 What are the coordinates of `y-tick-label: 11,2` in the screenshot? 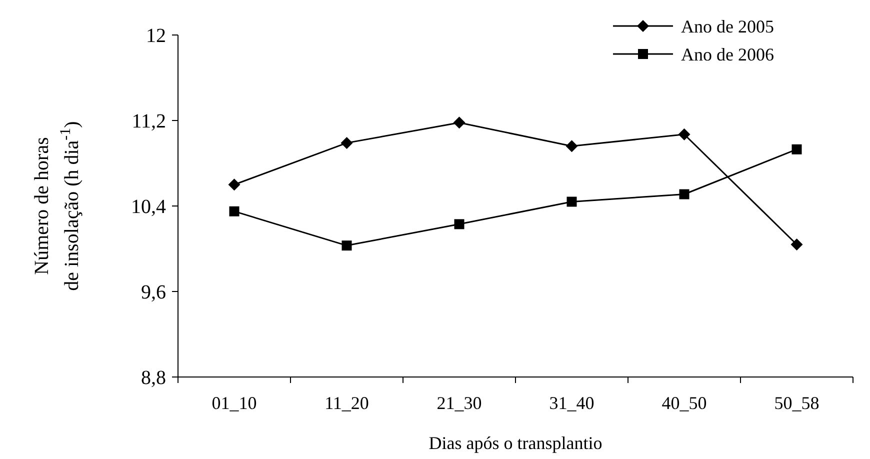 It's located at (149, 121).